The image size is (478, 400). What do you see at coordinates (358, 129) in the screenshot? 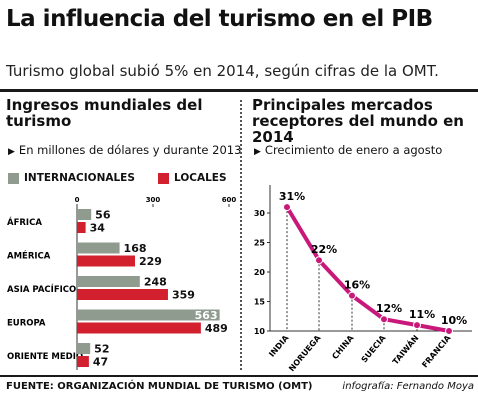
I see `right-heading-line-2: receptores del mundo en 2014` at bounding box center [358, 129].